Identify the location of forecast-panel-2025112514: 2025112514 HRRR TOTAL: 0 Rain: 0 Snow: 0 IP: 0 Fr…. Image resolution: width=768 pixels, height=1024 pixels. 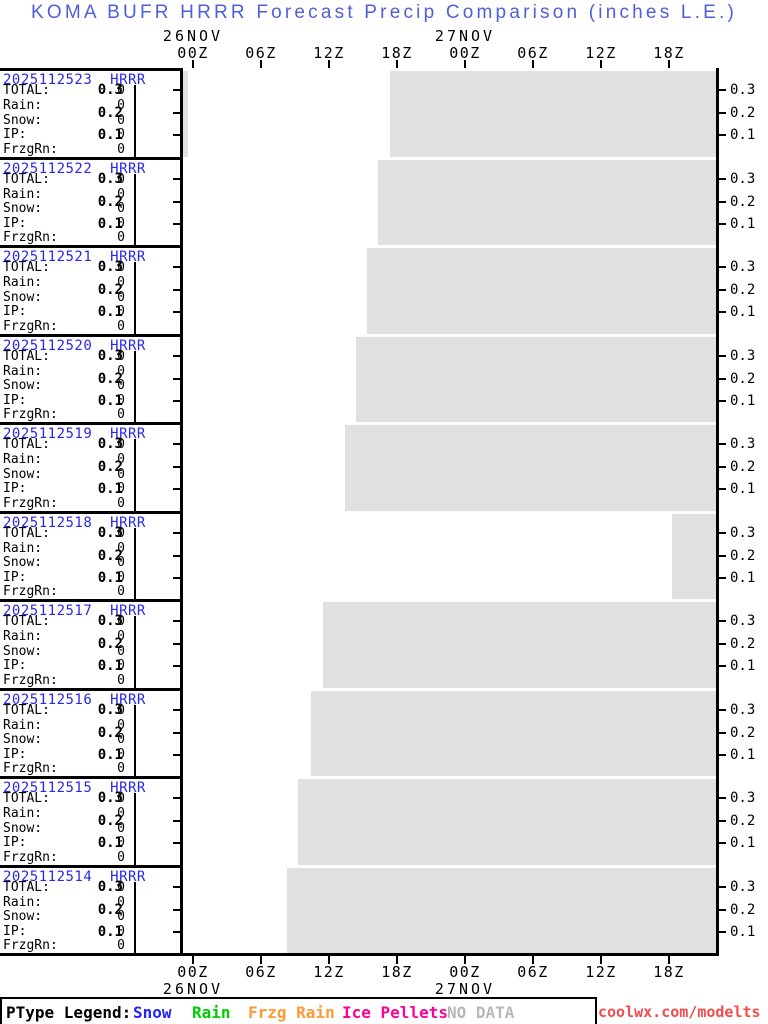
(377, 909).